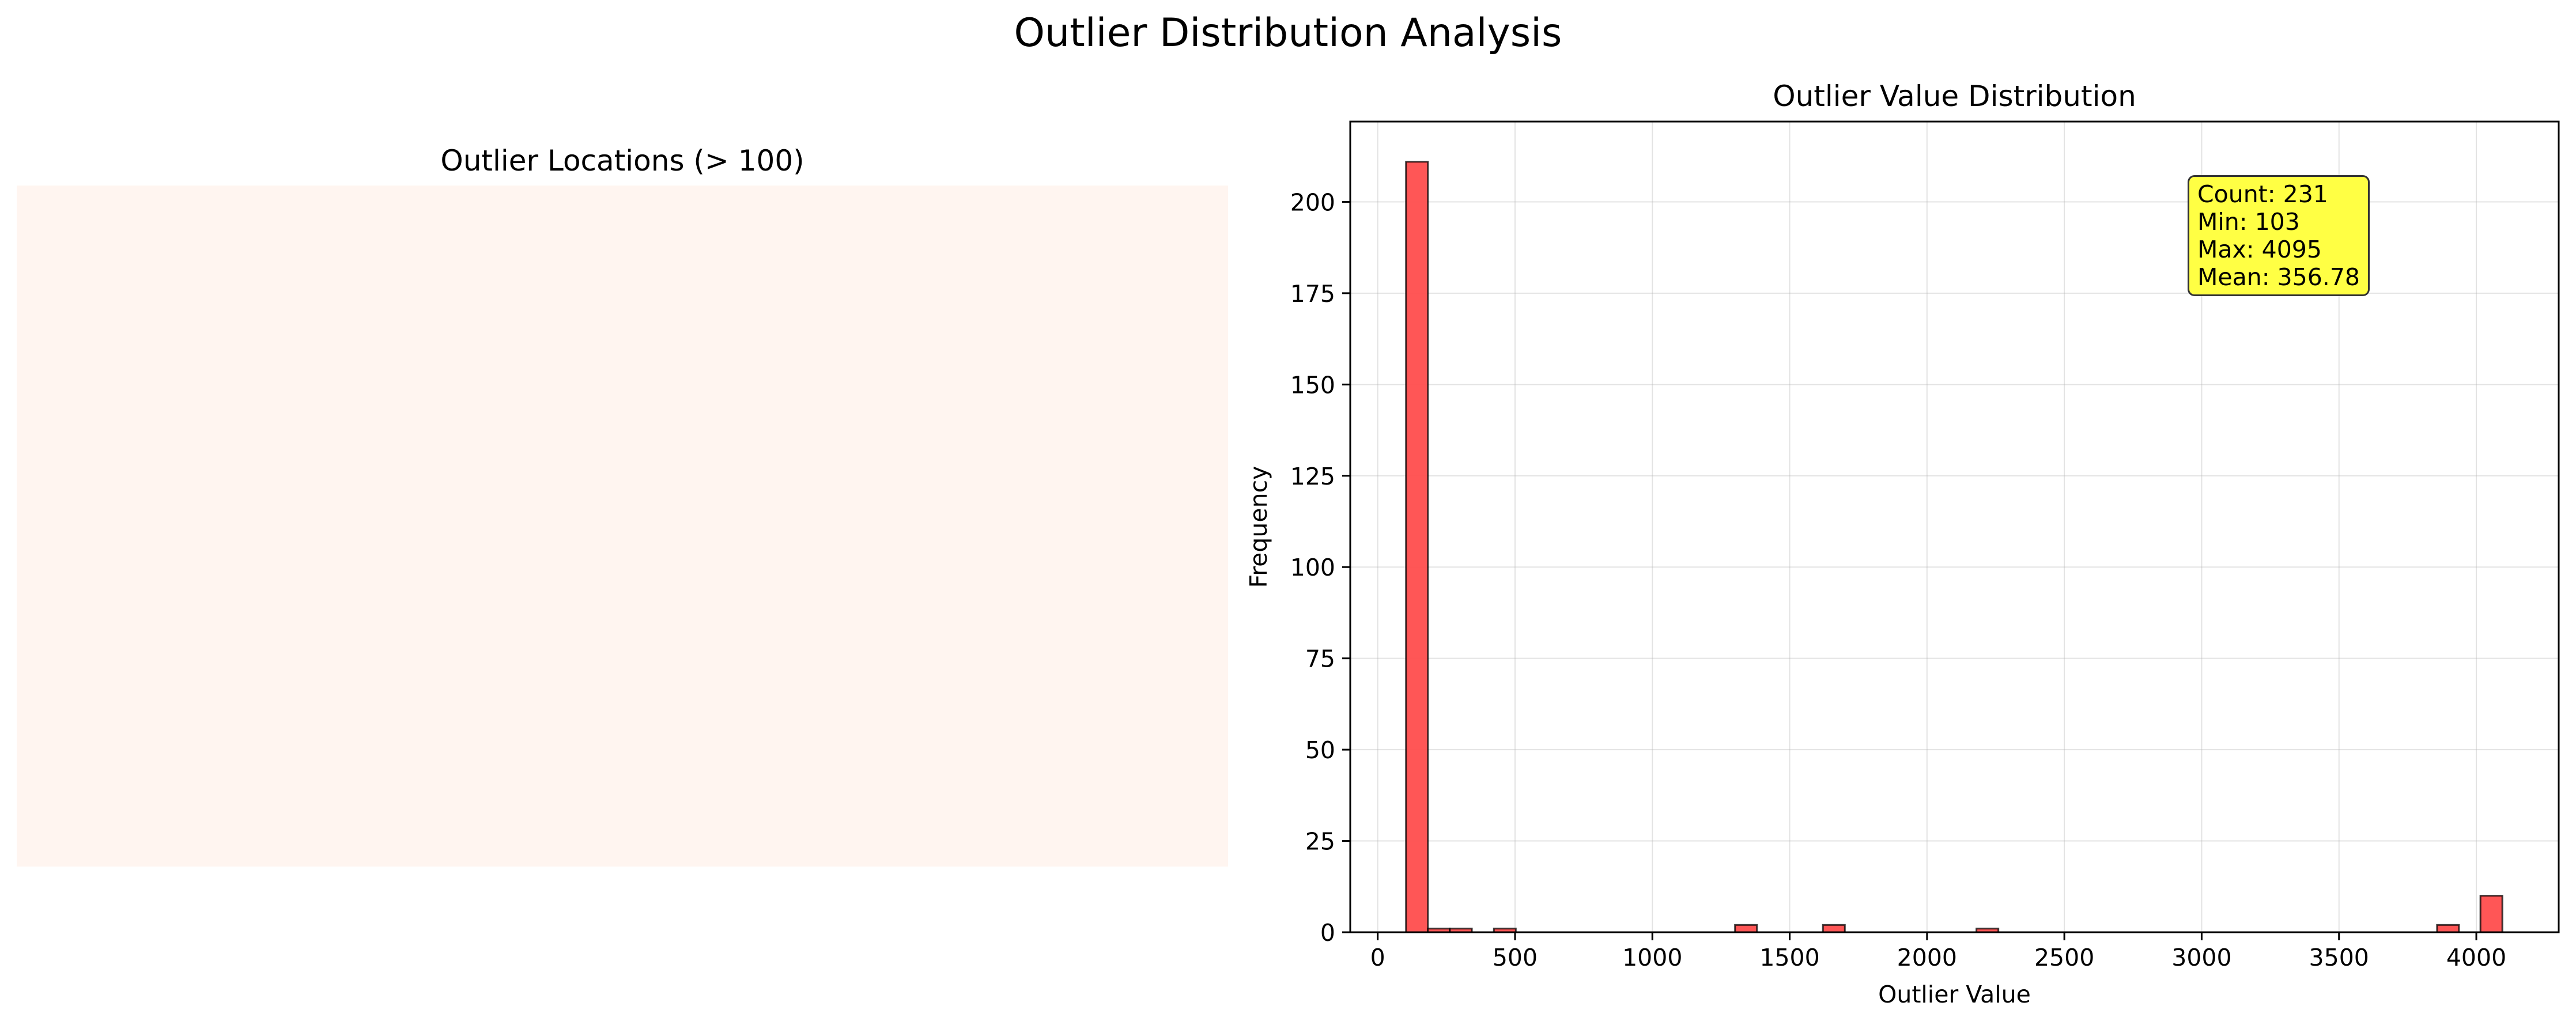 The image size is (2576, 1025). Describe the element at coordinates (1313, 567) in the screenshot. I see `y-tick-label: 100` at that location.